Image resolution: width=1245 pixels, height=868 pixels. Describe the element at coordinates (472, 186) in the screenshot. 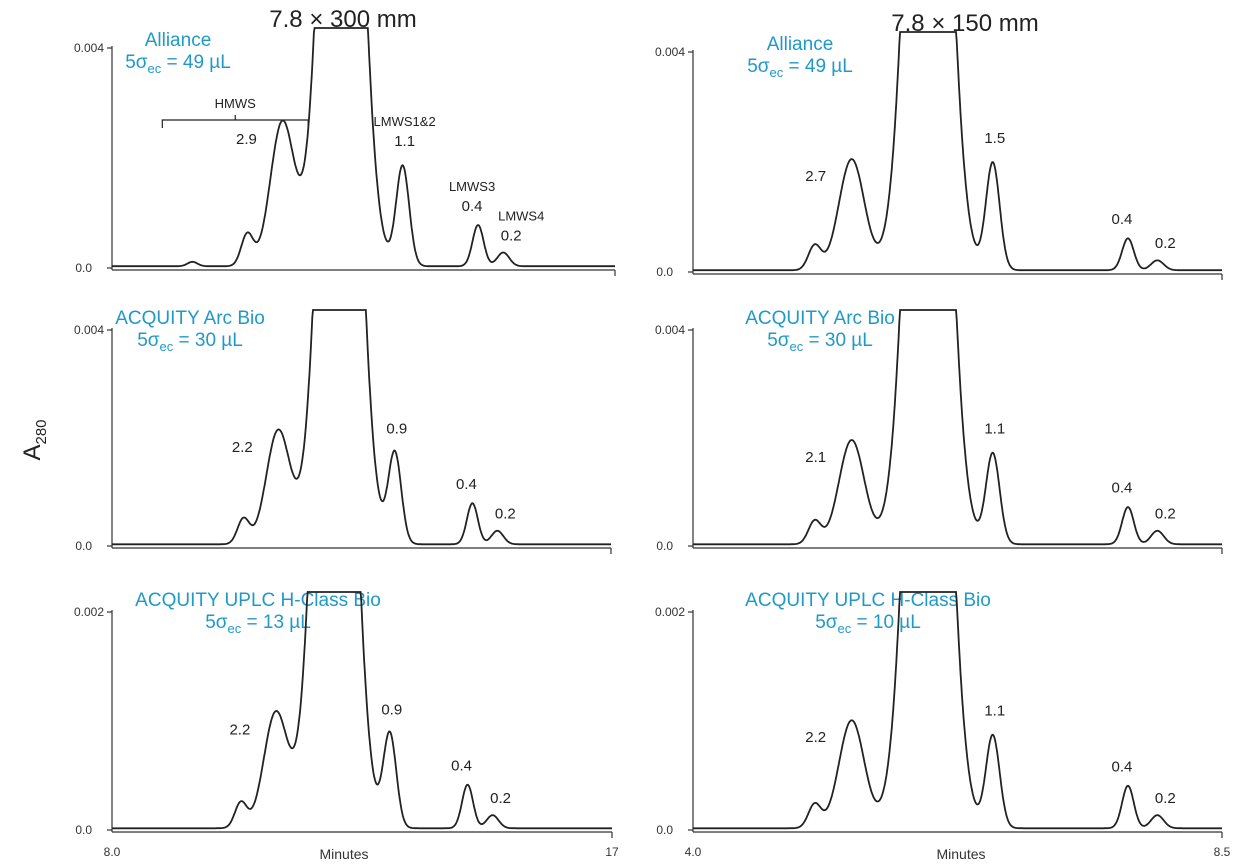

I see `peak-name-label: LMWS3` at that location.